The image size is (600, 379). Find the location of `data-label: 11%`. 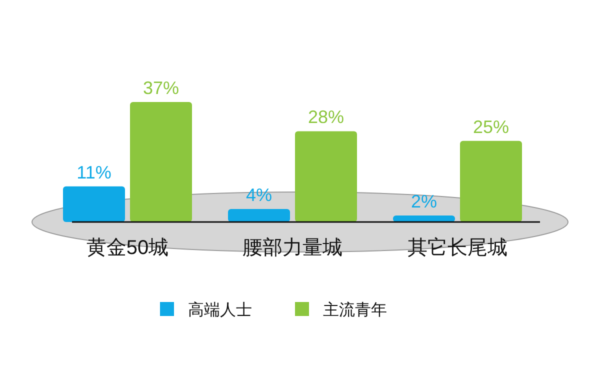

data-label: 11% is located at coordinates (94, 172).